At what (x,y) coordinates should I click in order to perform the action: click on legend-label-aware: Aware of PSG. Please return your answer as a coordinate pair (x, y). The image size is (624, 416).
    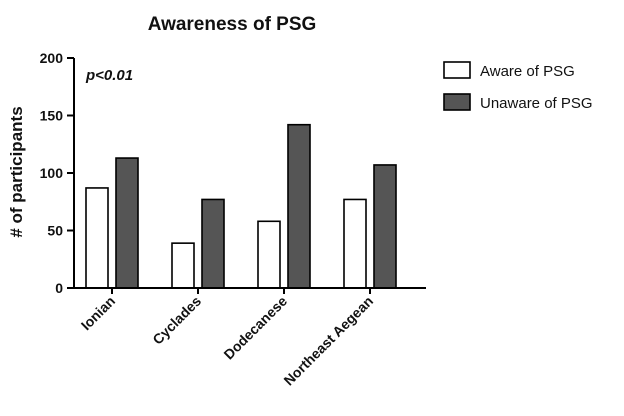
    Looking at the image, I should click on (527, 71).